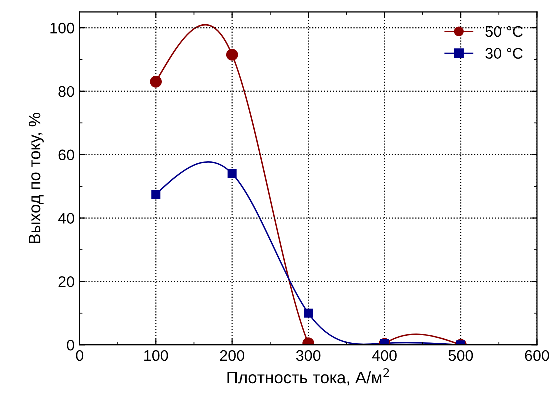 This screenshot has width=551, height=406. Describe the element at coordinates (66, 218) in the screenshot. I see `y-tick-label: 40` at that location.